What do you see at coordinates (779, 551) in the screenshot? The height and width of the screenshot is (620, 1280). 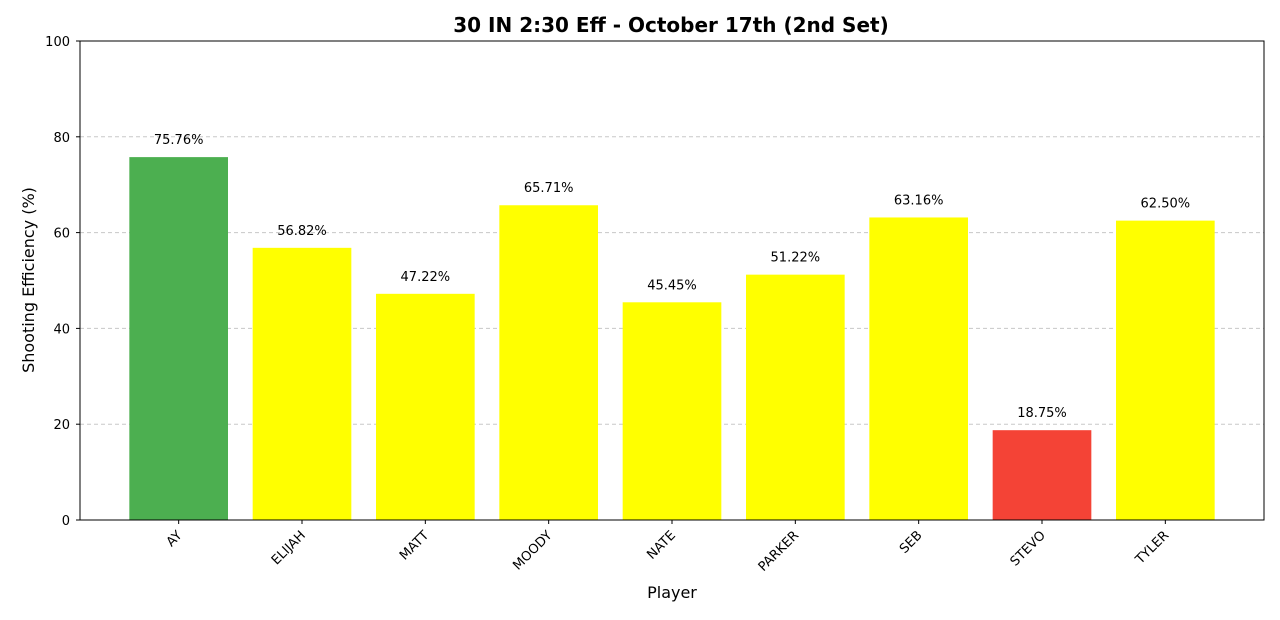 I see `x-tick-label: PARKER` at bounding box center [779, 551].